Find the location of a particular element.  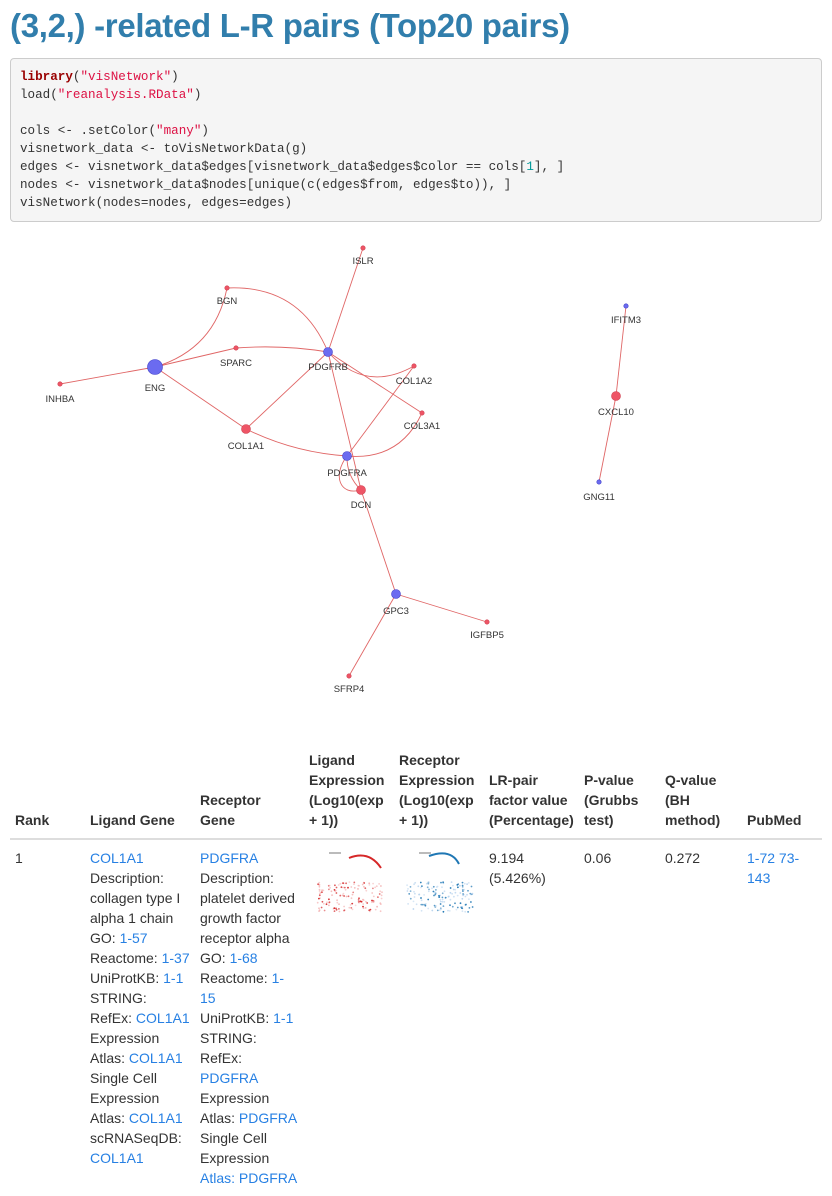

page-title: (3,2,) -related L-R pairs (Top20 pairs) is located at coordinates (416, 26).